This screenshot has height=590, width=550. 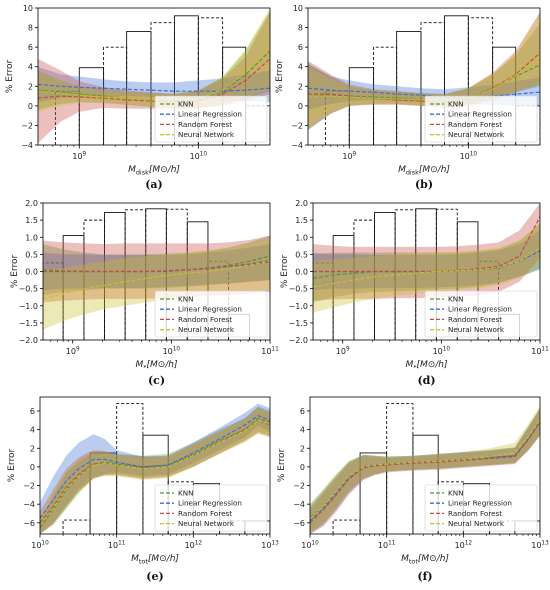 What do you see at coordinates (424, 576) in the screenshot?
I see `panel-caption: (f)` at bounding box center [424, 576].